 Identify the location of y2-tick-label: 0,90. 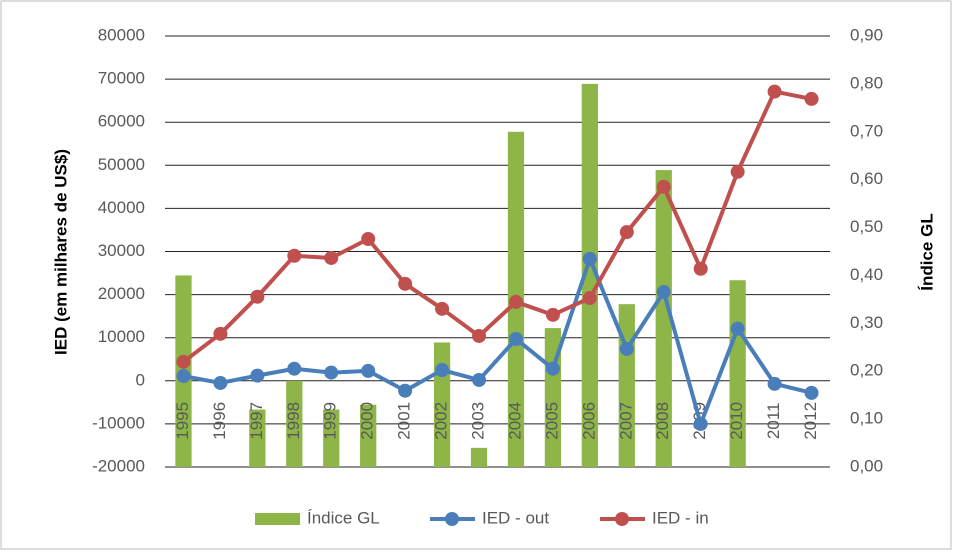
(866, 34).